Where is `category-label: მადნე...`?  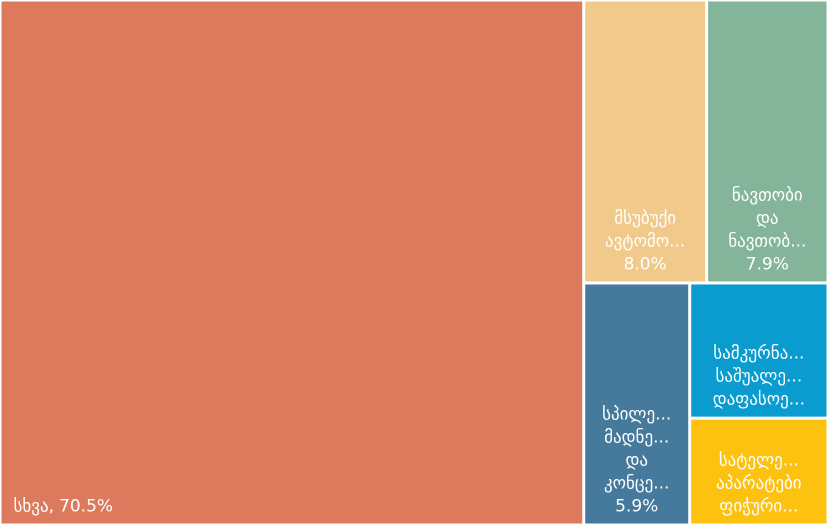
category-label: მადნე... is located at coordinates (636, 438).